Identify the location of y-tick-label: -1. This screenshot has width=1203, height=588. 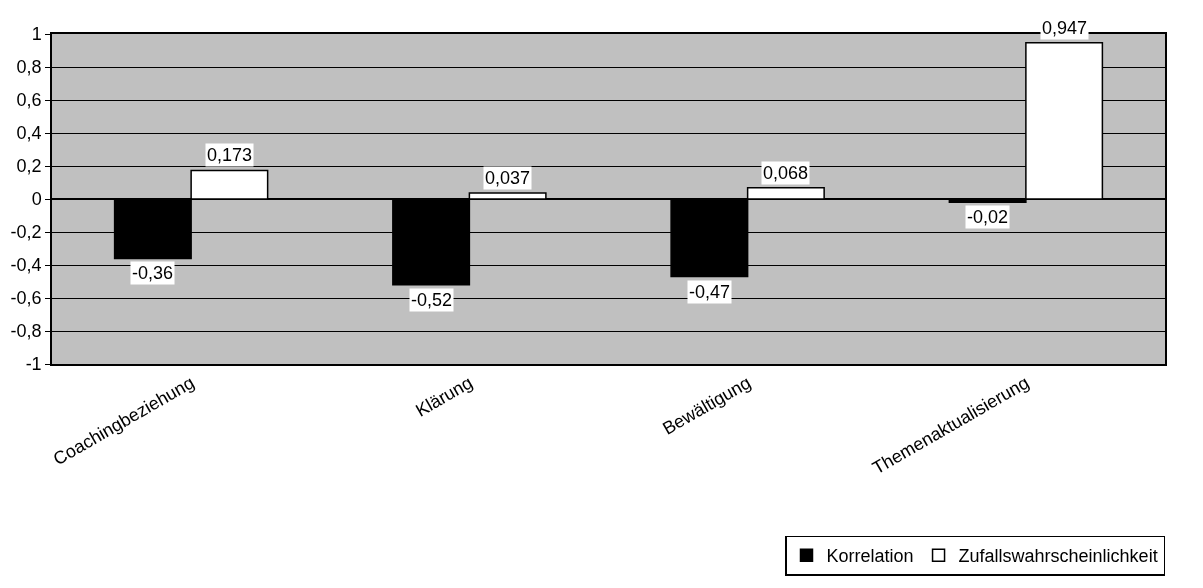
(33, 364).